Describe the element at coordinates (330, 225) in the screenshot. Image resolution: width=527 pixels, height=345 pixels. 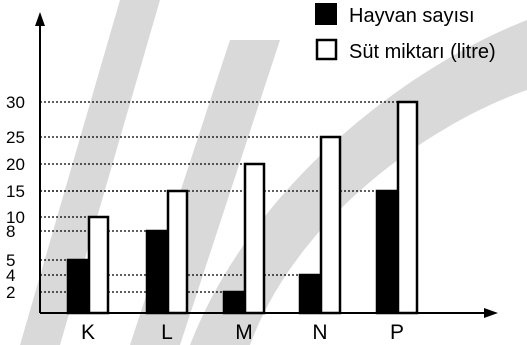
I see `bar-sut-N` at that location.